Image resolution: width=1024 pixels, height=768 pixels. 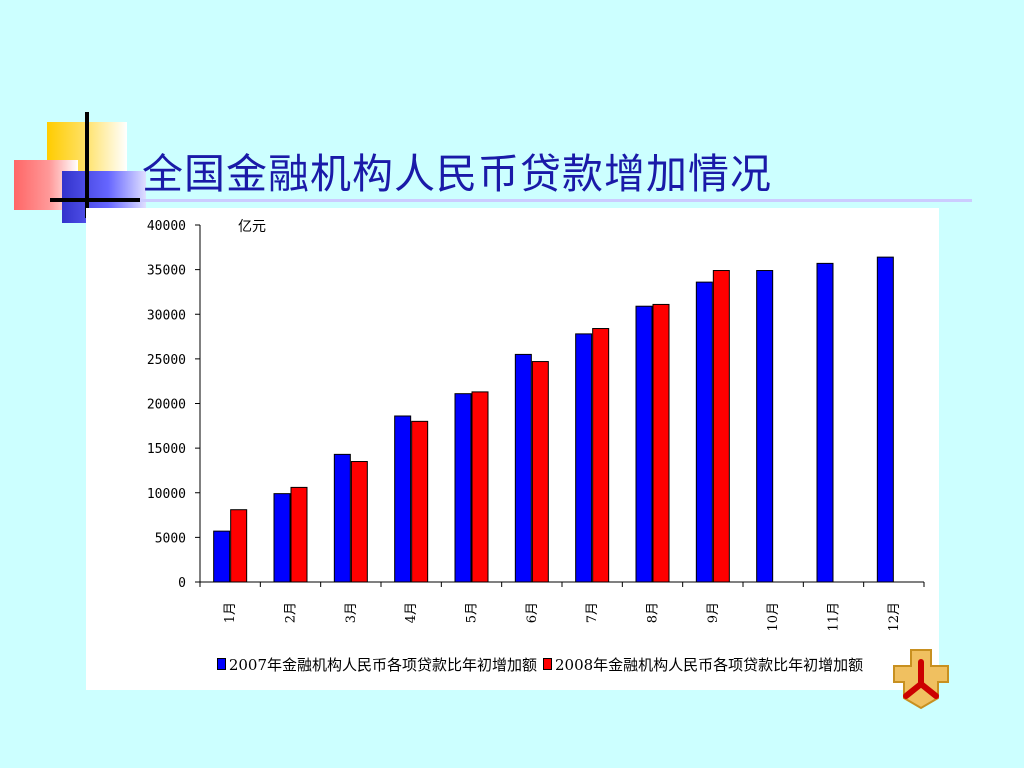 I want to click on y-unit-label: 亿元, so click(x=252, y=227).